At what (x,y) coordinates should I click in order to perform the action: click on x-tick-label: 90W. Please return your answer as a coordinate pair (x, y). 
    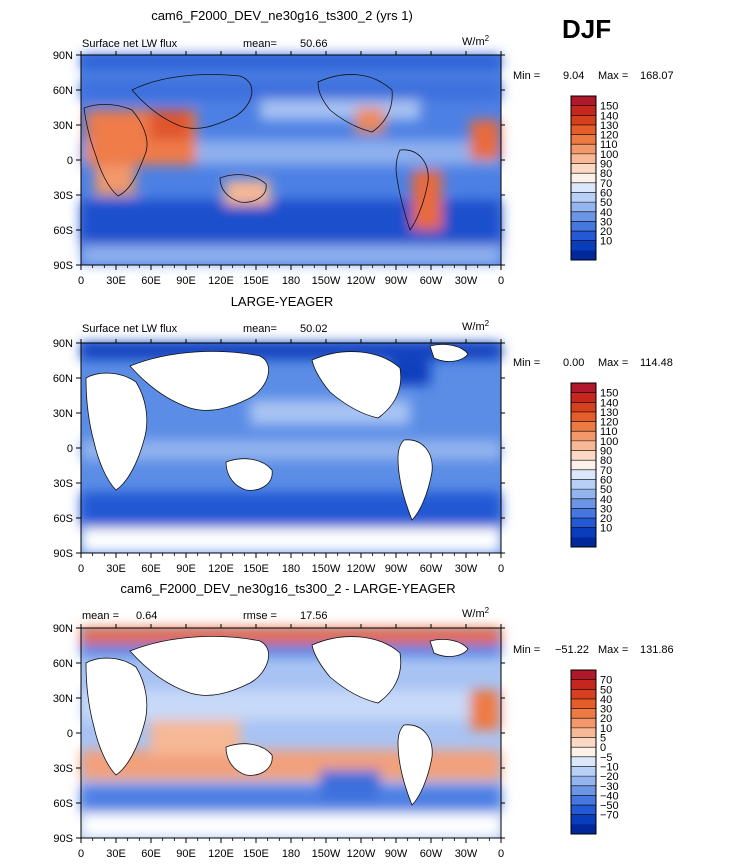
    Looking at the image, I should click on (396, 569).